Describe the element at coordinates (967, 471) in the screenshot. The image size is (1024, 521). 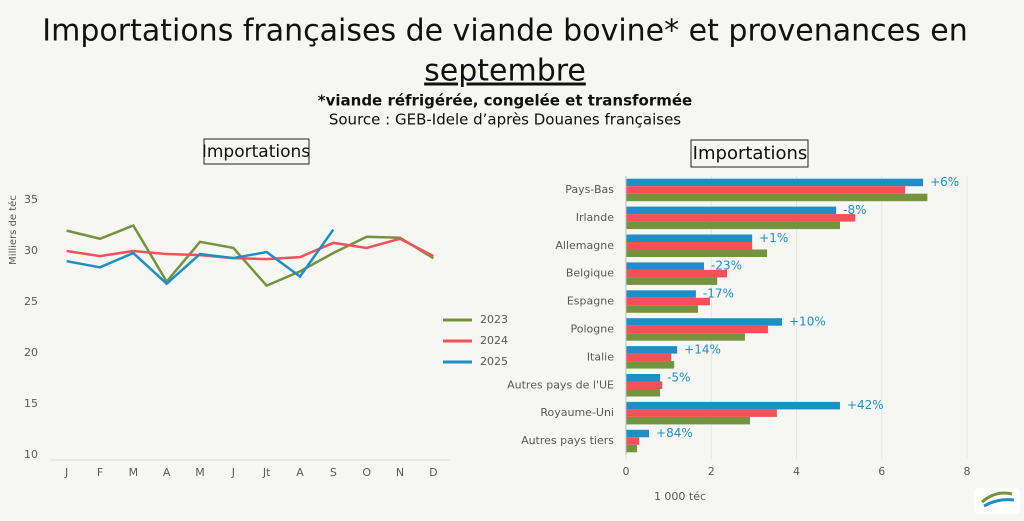
I see `x-tick-label: 8` at that location.